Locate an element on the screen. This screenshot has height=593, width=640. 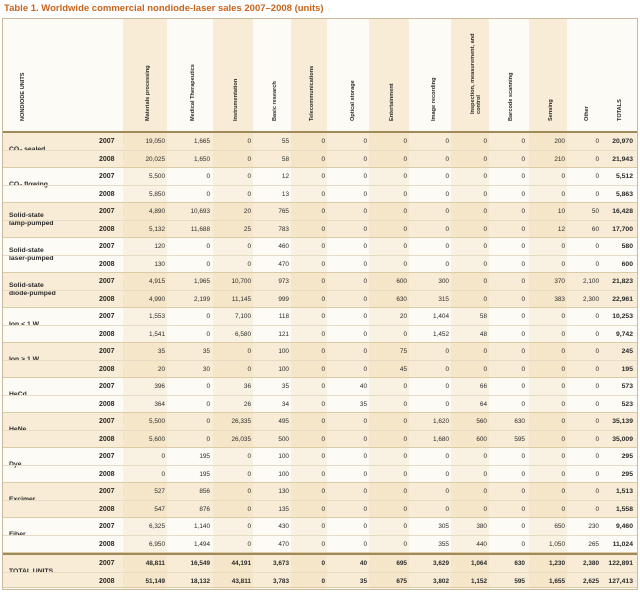
value-cell: 40 is located at coordinates (363, 563).